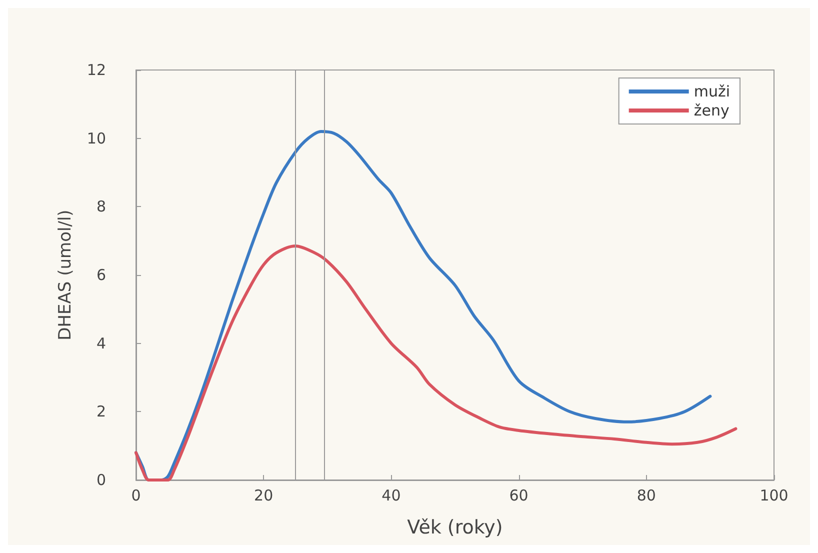  I want to click on y-tick-label: 10, so click(96, 138).